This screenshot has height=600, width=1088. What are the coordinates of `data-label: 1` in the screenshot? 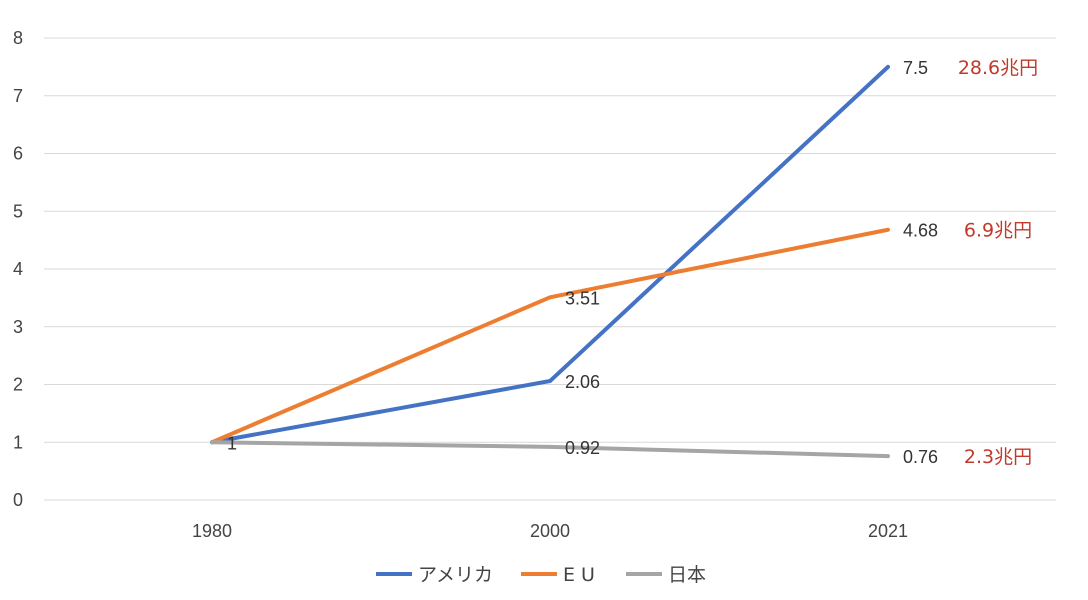 It's located at (232, 443).